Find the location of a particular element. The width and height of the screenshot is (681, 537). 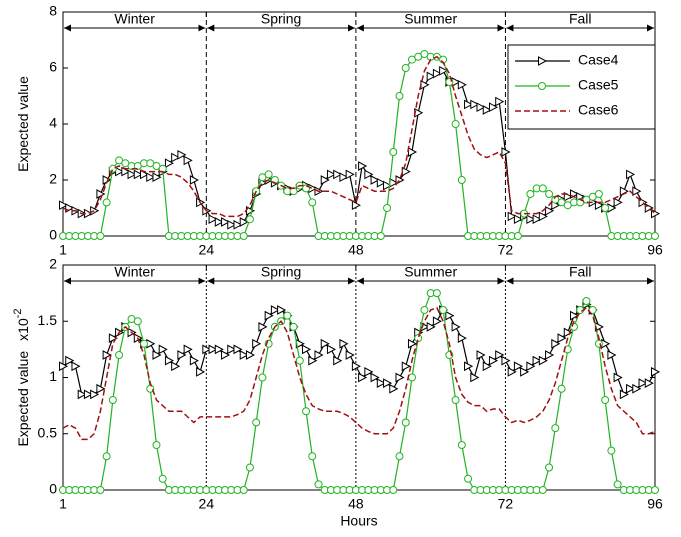

legend-box is located at coordinates (581, 87).